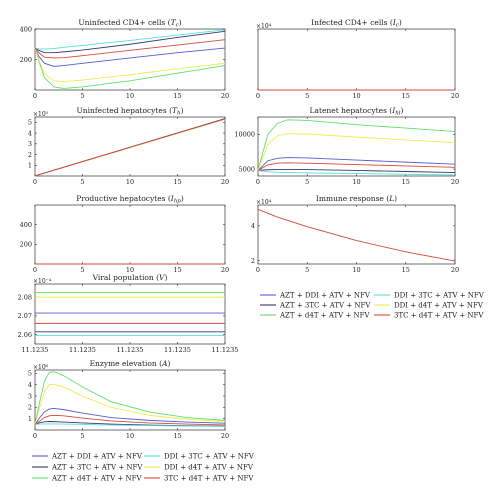 The width and height of the screenshot is (490, 500). Describe the element at coordinates (25, 335) in the screenshot. I see `y-tick-label: 2.06` at that location.